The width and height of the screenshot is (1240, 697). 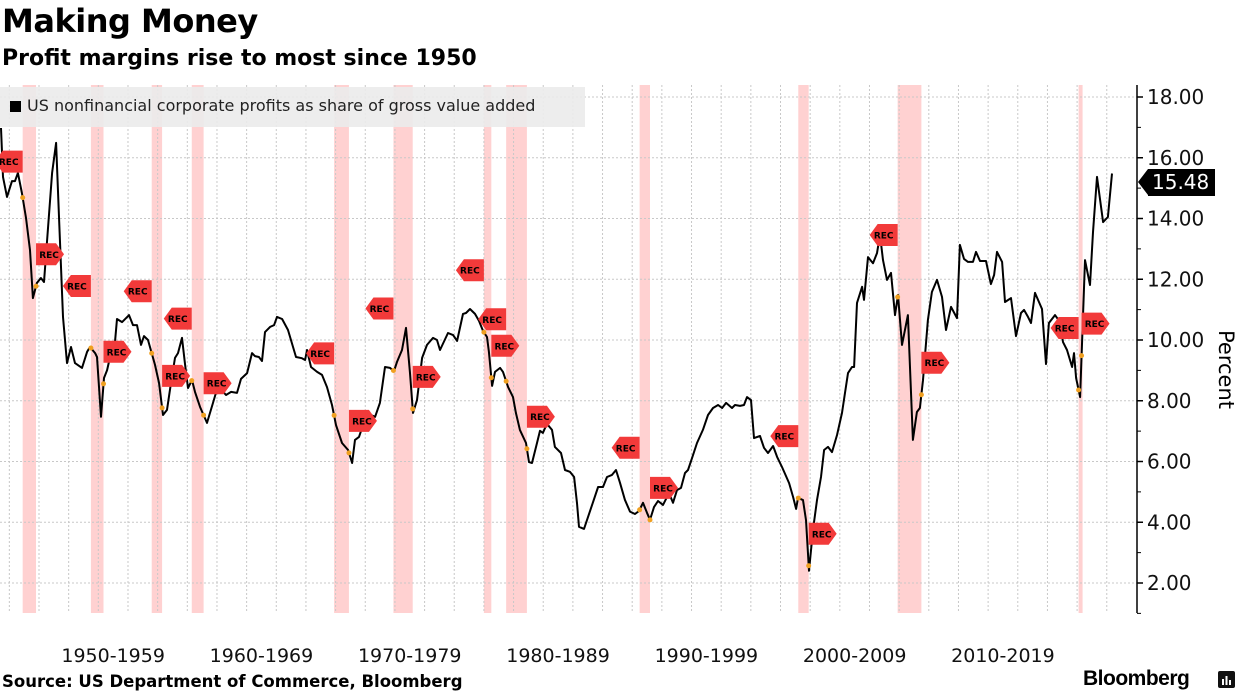 What do you see at coordinates (1136, 678) in the screenshot?
I see `bloomberg-logo: Bloomberg` at bounding box center [1136, 678].